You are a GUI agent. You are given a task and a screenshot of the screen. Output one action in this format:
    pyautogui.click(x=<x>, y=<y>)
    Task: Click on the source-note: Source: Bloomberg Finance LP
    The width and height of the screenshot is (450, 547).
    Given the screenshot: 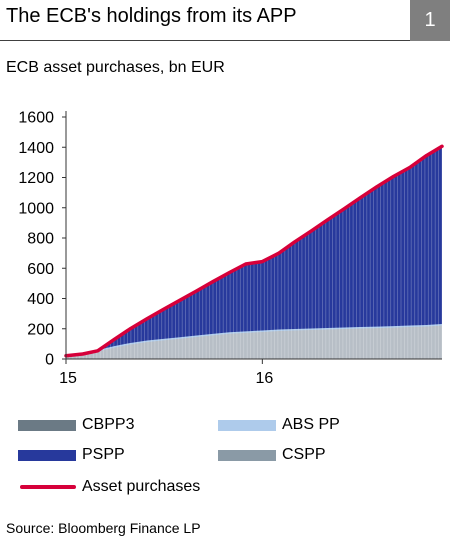 What is the action you would take?
    pyautogui.click(x=103, y=528)
    